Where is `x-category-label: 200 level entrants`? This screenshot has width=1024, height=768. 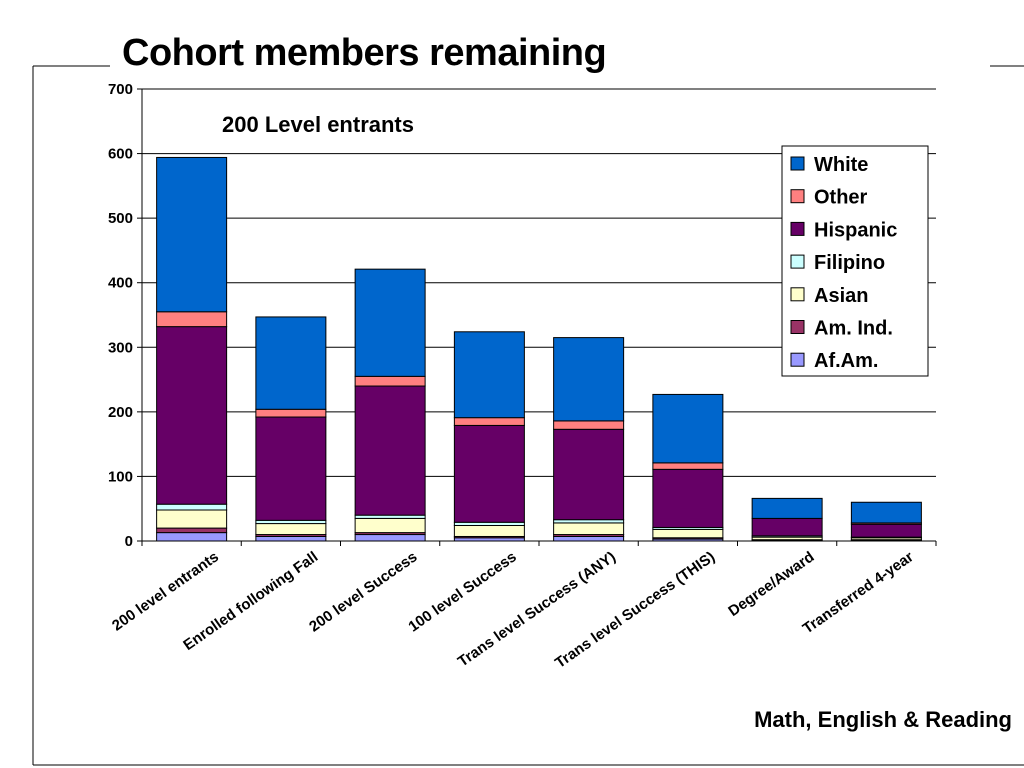 x-category-label: 200 level entrants is located at coordinates (165, 591).